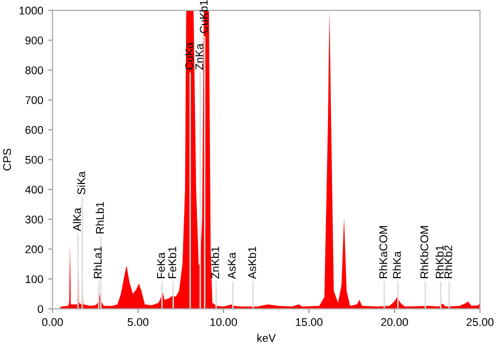 The height and width of the screenshot is (347, 500). I want to click on x-tick-label: 20.00, so click(394, 322).